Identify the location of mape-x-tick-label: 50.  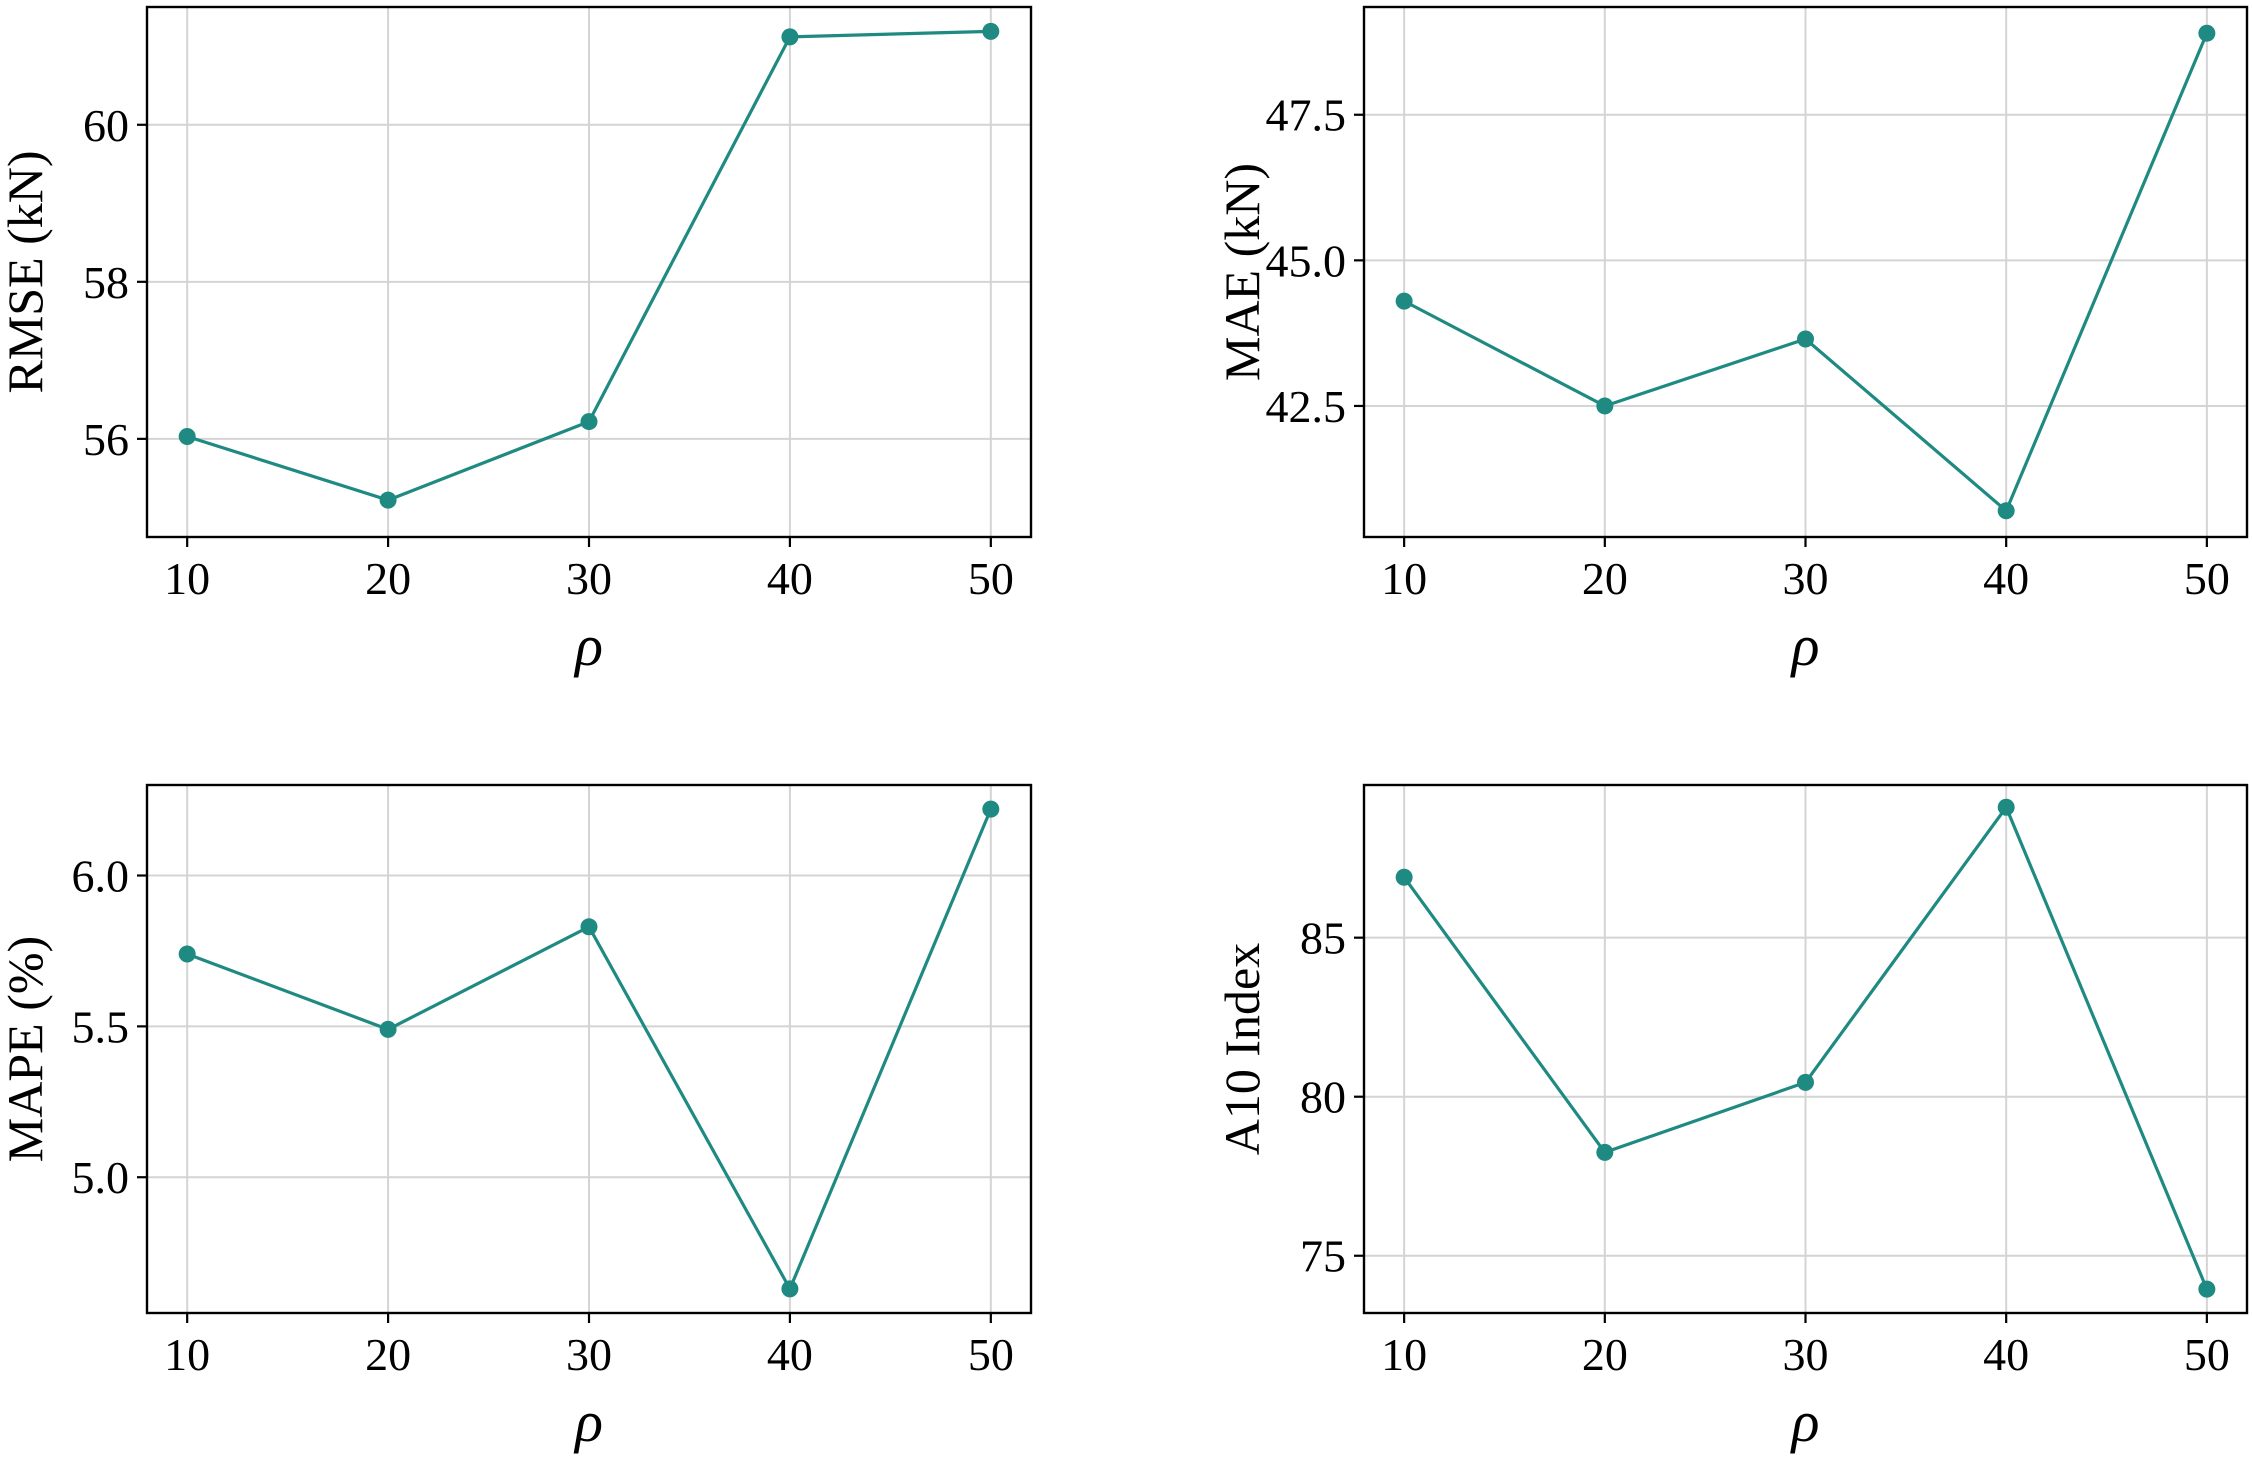
(991, 1354).